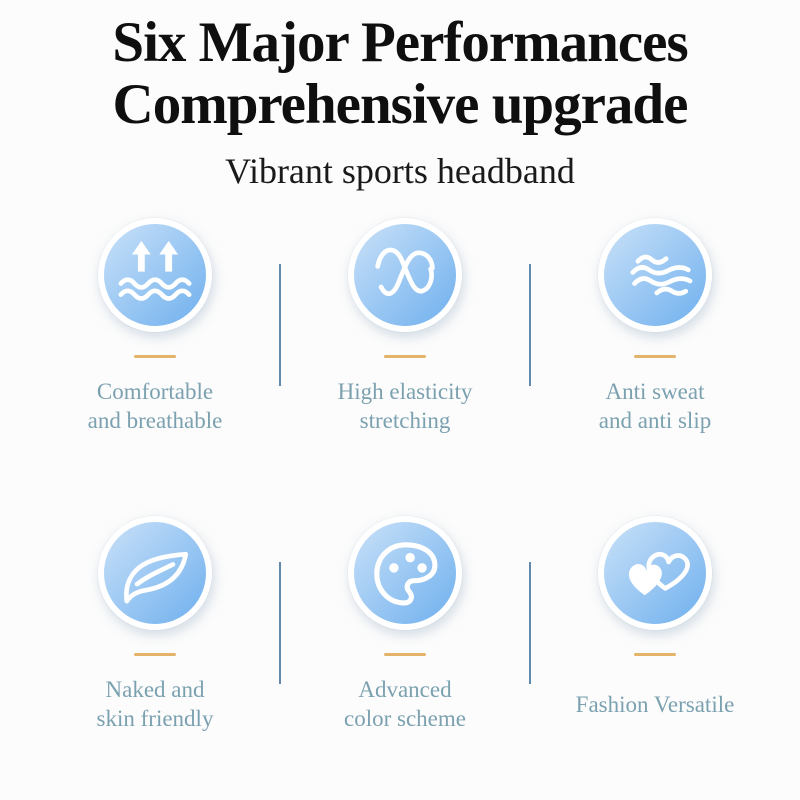  I want to click on feature-card-skin-friendly: Naked and skin friendly, so click(155, 626).